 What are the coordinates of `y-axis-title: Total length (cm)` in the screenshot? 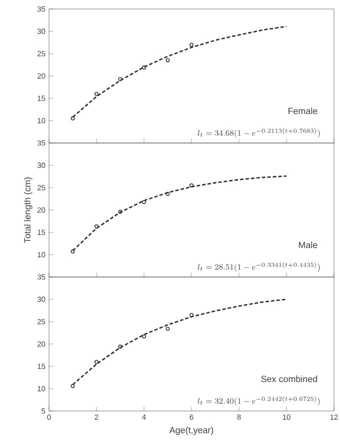 It's located at (28, 210).